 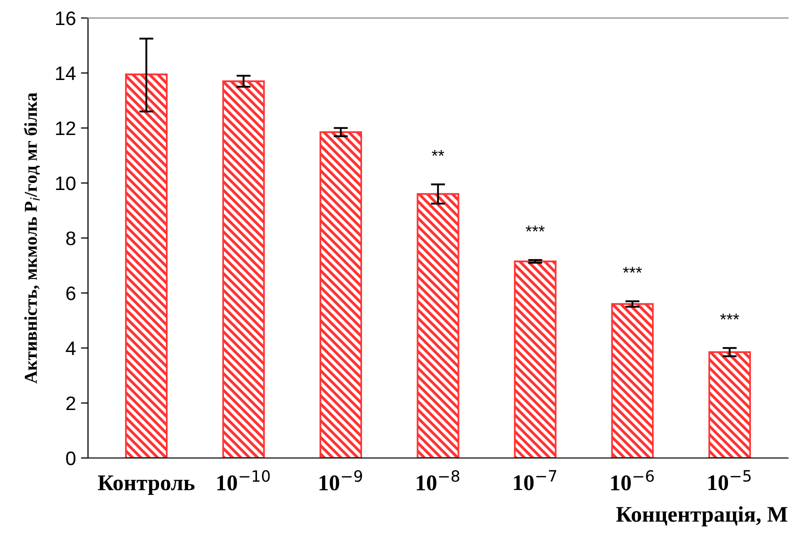 I want to click on y-tick-label: 12, so click(x=66, y=128).